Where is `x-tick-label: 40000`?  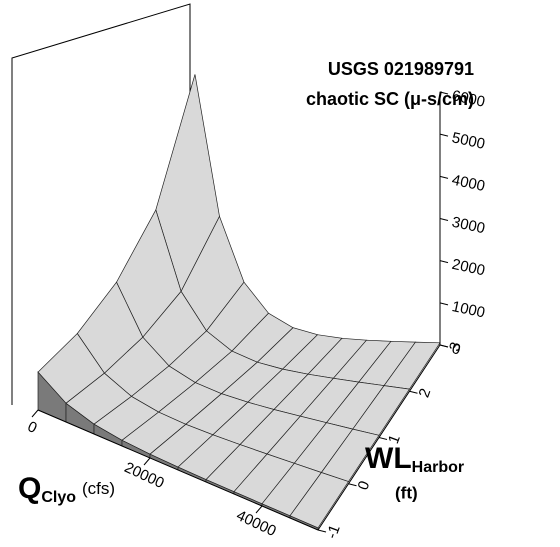
x-tick-label: 40000 is located at coordinates (256, 523).